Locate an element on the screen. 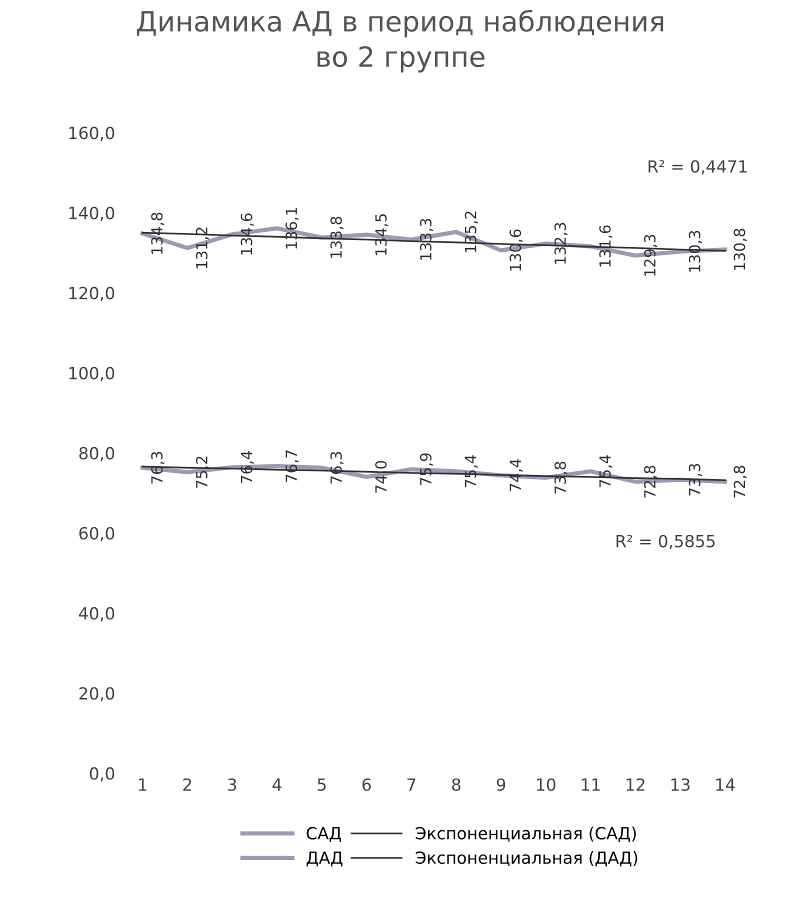 This screenshot has width=801, height=915. data-label: 75,2 is located at coordinates (203, 472).